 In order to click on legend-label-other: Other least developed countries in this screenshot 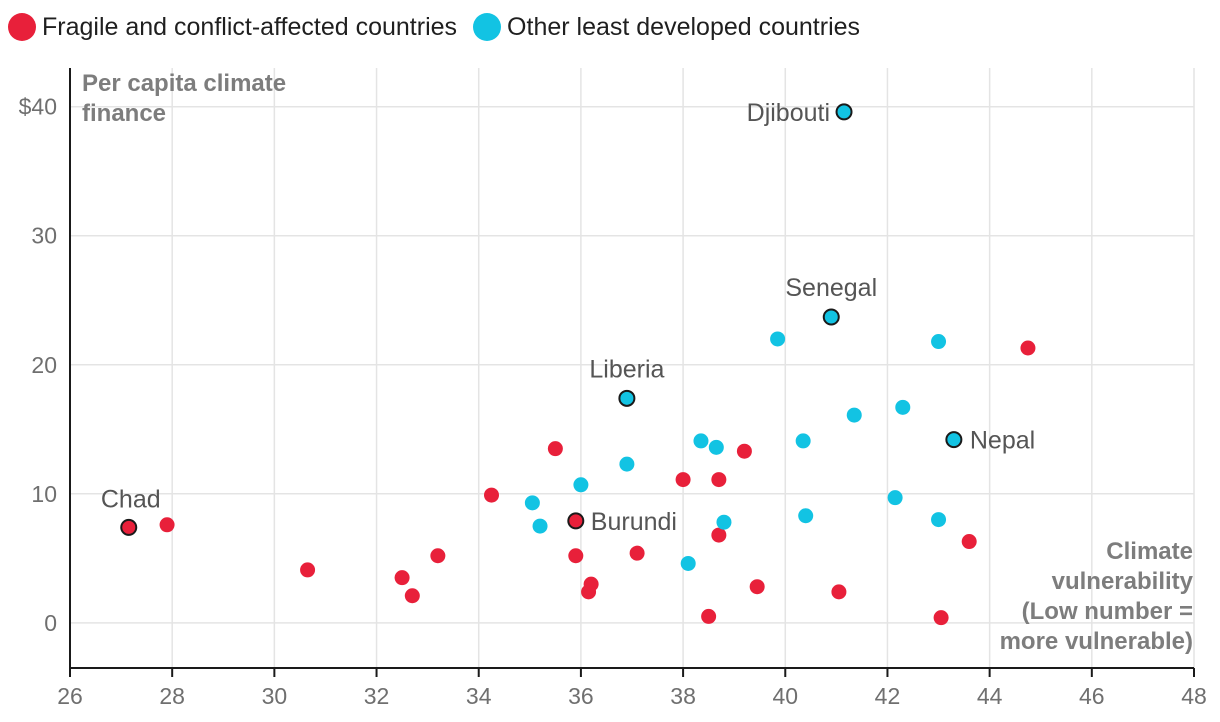, I will do `click(684, 26)`.